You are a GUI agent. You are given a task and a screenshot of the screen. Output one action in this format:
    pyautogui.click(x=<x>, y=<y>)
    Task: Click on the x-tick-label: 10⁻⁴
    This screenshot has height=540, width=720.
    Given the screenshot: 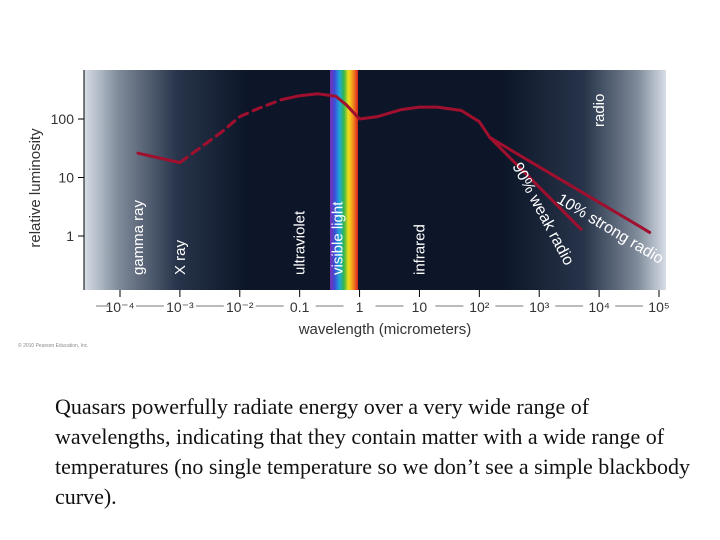 What is the action you would take?
    pyautogui.click(x=120, y=307)
    